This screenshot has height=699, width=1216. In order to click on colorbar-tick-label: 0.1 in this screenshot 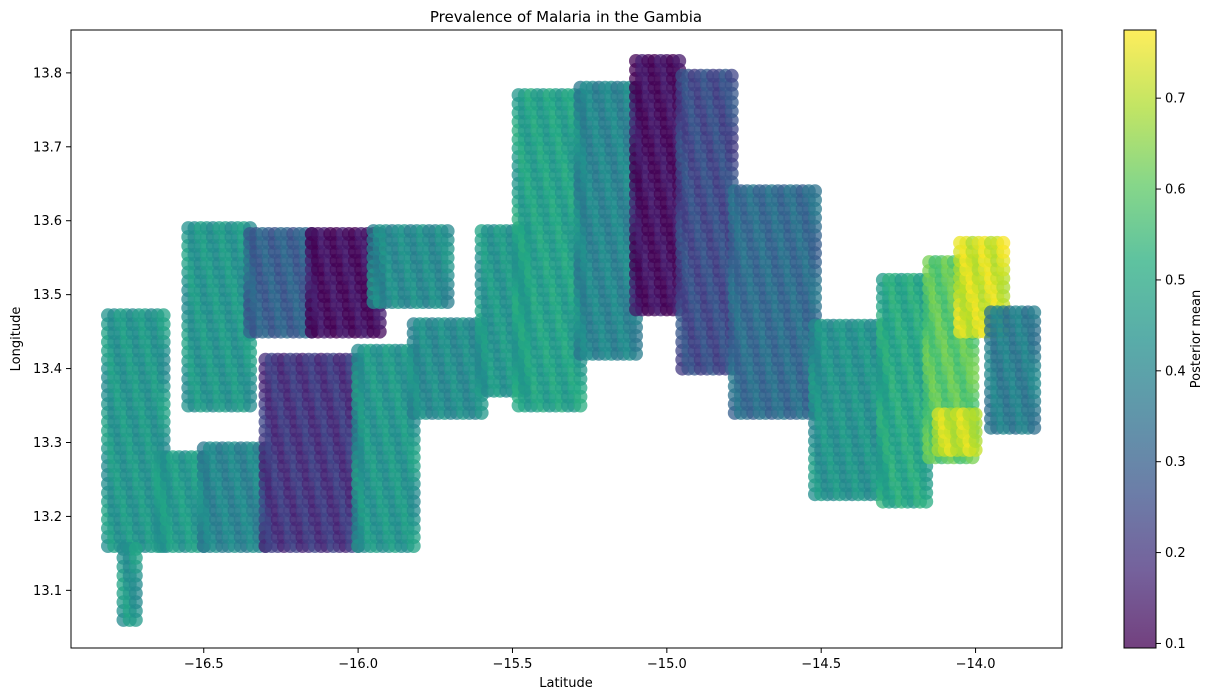, I will do `click(1175, 644)`.